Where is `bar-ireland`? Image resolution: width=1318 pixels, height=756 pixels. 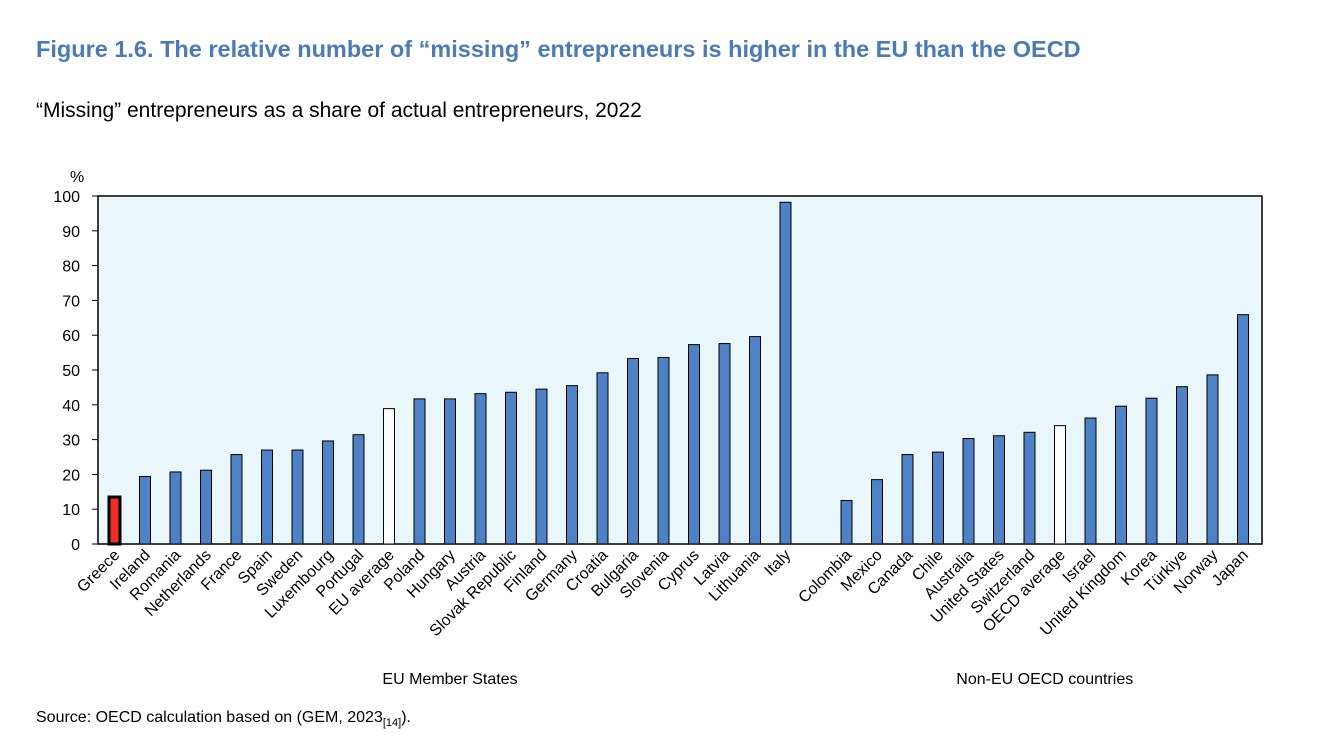 bar-ireland is located at coordinates (145, 510).